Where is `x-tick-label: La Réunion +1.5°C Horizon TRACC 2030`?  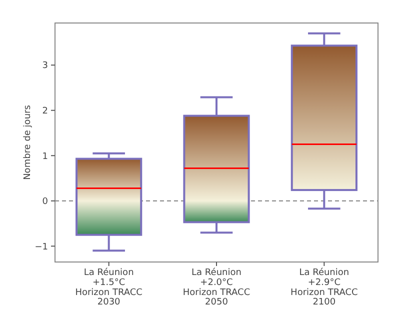 x-tick-label: La Réunion +1.5°C Horizon TRACC 2030 is located at coordinates (108, 287).